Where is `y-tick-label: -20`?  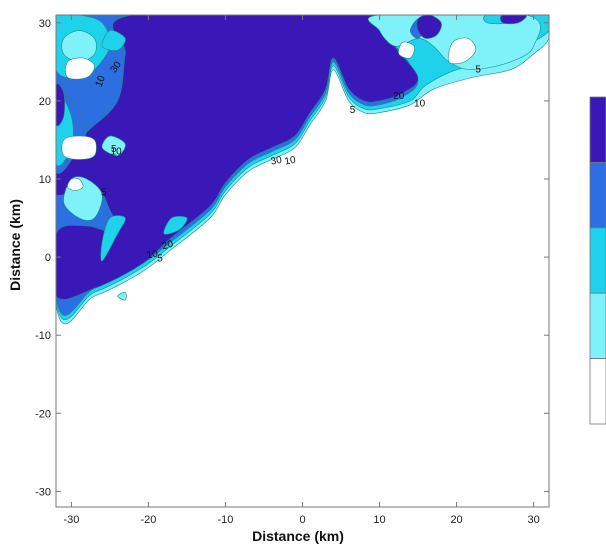 y-tick-label: -20 is located at coordinates (43, 414).